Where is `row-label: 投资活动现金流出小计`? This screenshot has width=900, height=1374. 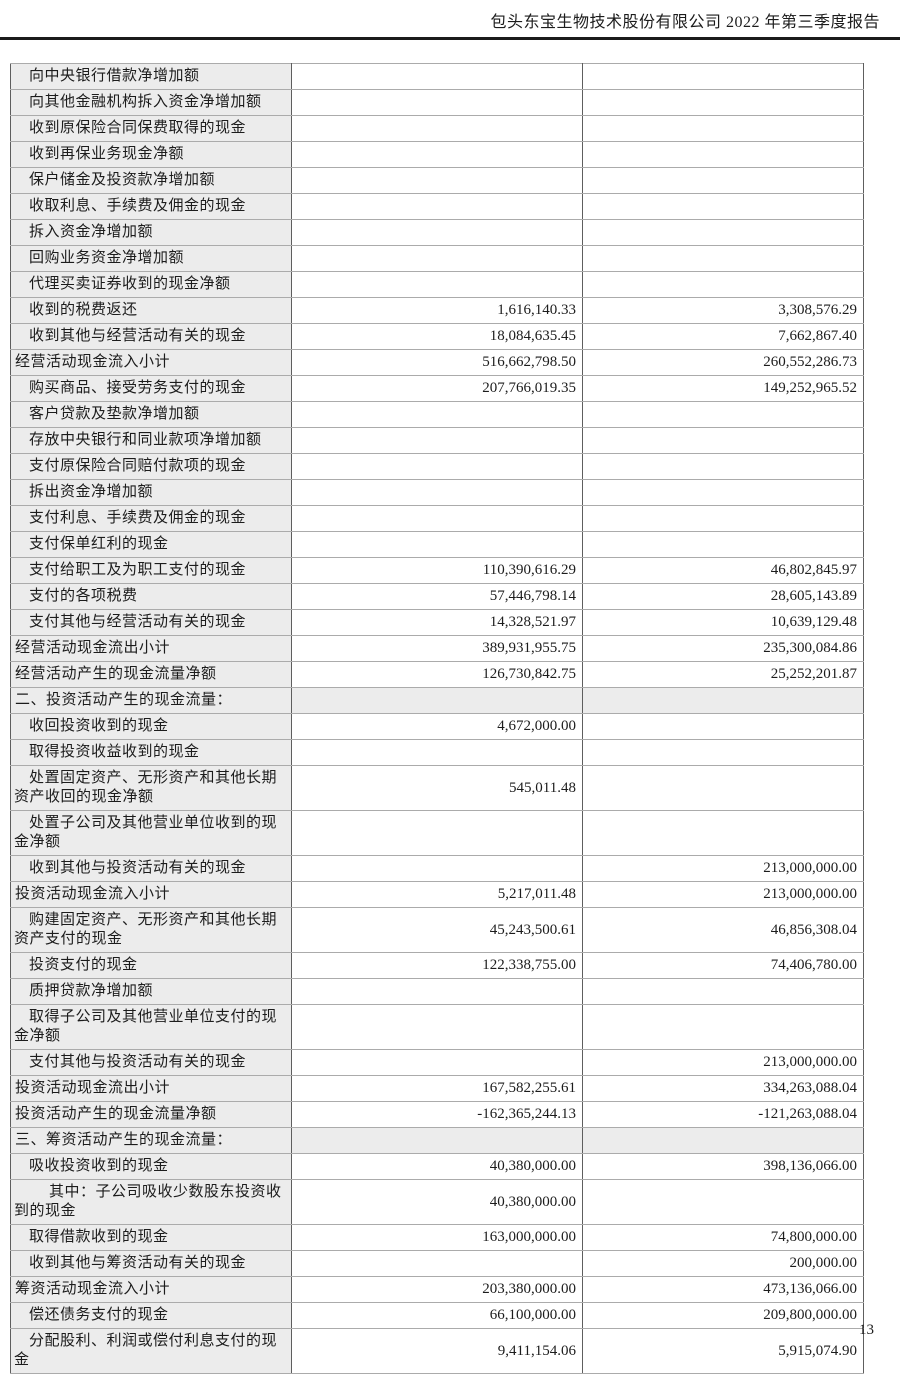
row-label: 投资活动现金流出小计 is located at coordinates (151, 1088).